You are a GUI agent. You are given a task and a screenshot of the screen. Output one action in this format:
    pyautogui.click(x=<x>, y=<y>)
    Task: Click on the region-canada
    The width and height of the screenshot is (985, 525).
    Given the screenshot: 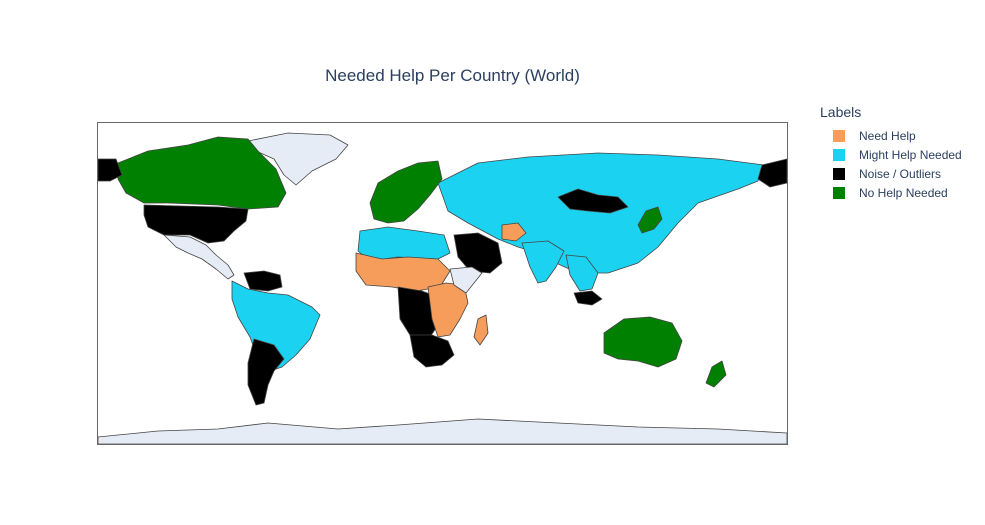 What is the action you would take?
    pyautogui.click(x=202, y=173)
    